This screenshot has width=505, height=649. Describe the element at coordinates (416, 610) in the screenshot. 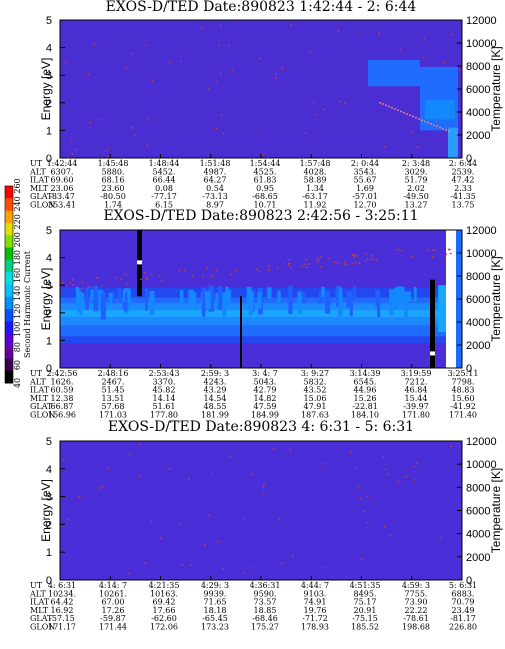

I see `ephemeris-cell: 22.22` at that location.